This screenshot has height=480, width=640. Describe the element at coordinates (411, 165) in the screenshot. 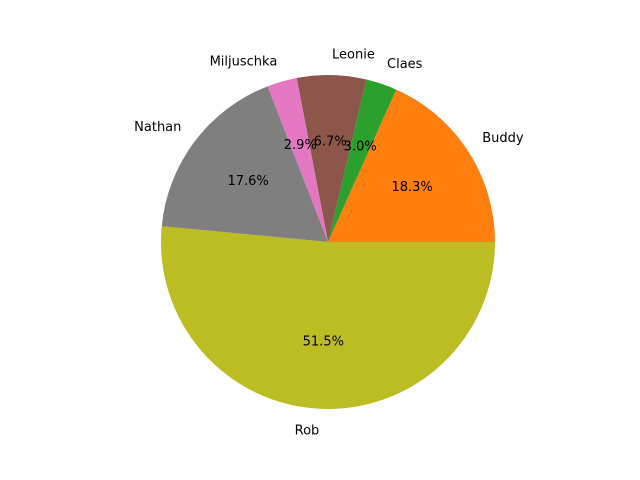

I see `pie-slice-buddy` at that location.